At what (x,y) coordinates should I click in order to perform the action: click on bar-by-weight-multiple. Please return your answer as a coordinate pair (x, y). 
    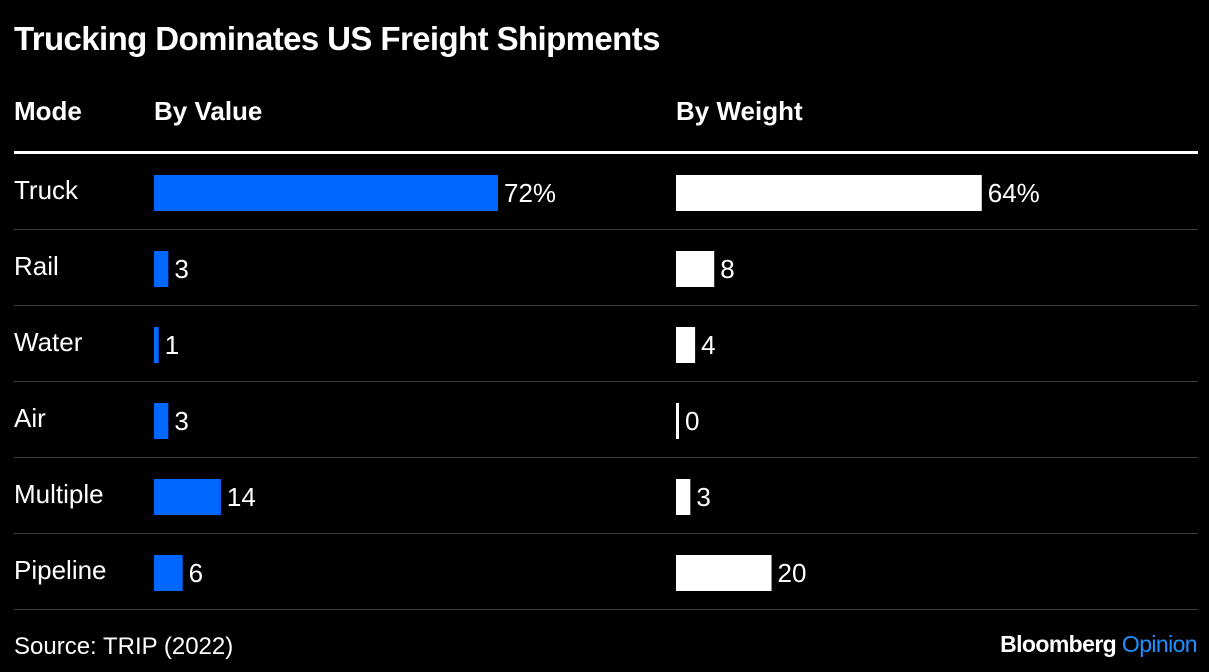
    Looking at the image, I should click on (683, 497).